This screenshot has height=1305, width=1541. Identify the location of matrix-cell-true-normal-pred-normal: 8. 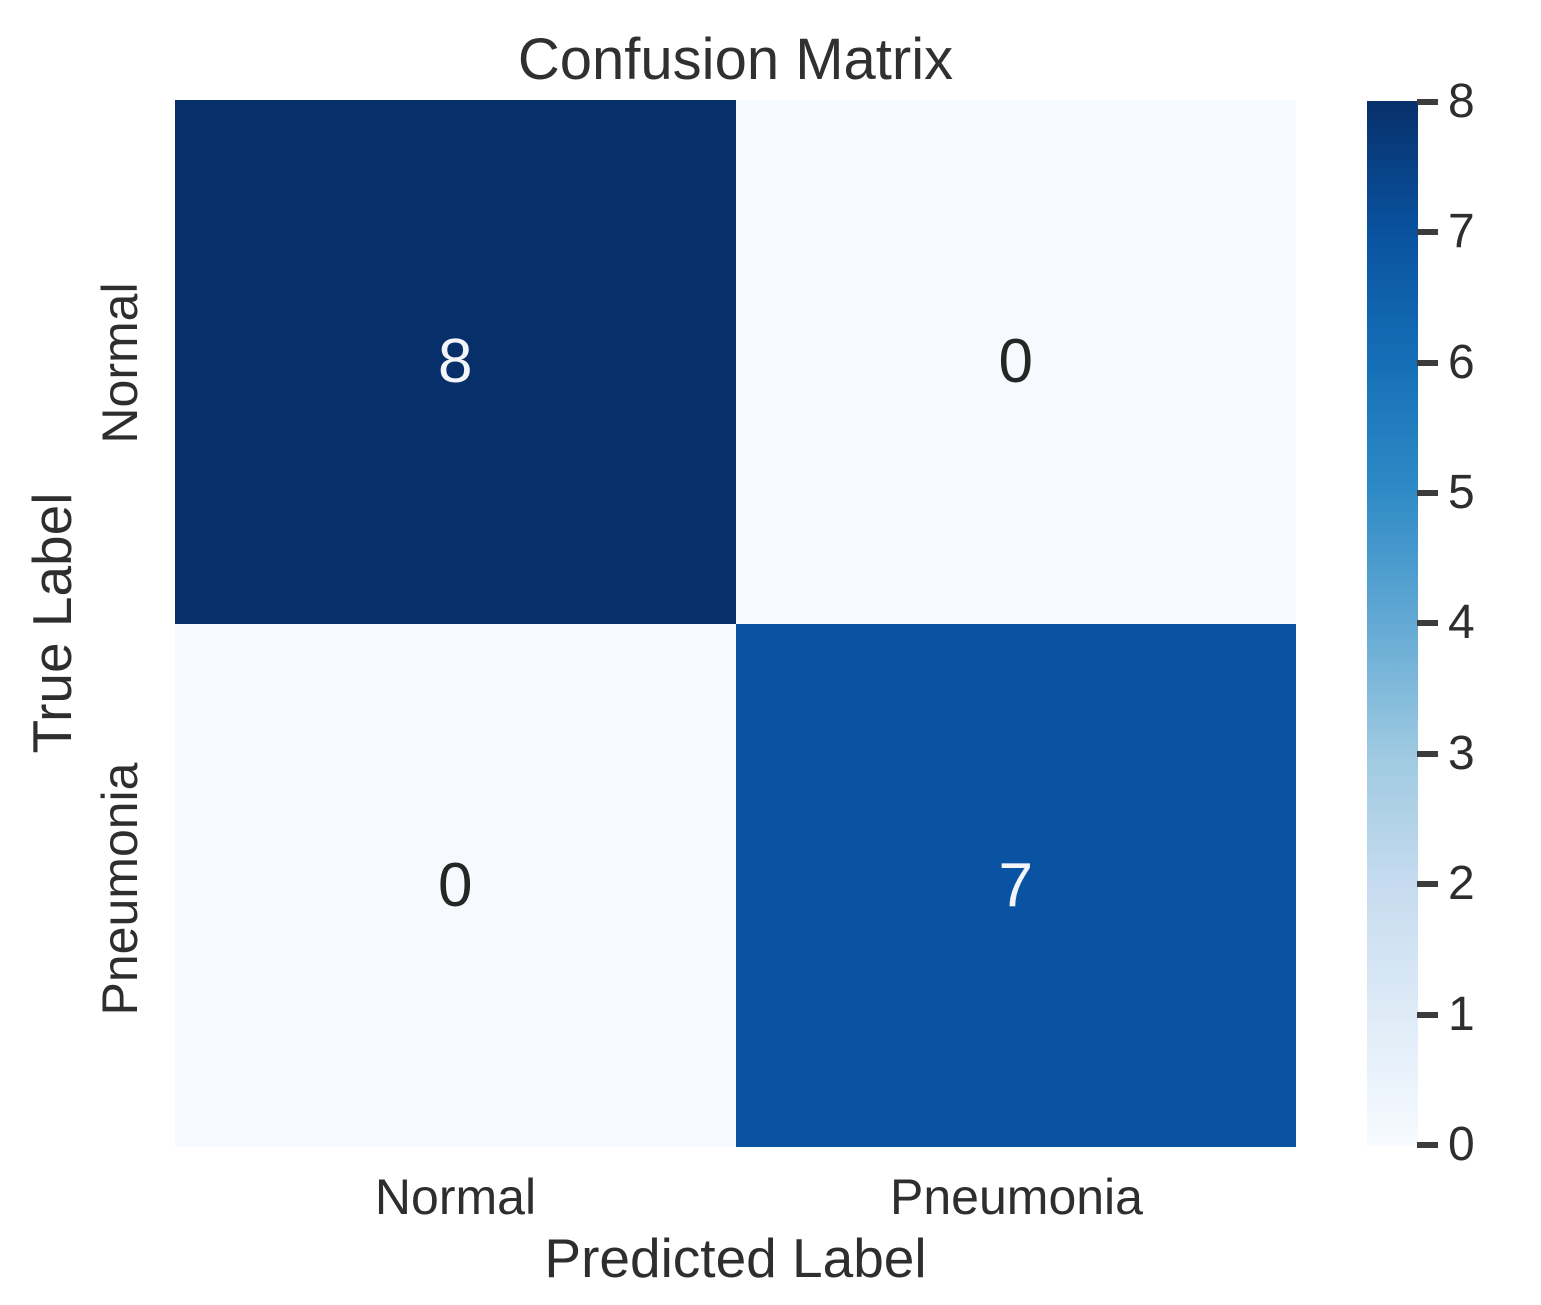
(455, 362).